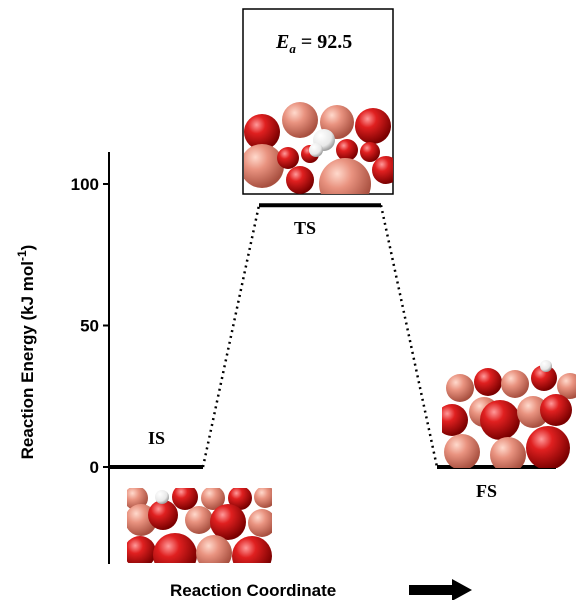 Image resolution: width=577 pixels, height=600 pixels. I want to click on state-label-ts: TS, so click(305, 228).